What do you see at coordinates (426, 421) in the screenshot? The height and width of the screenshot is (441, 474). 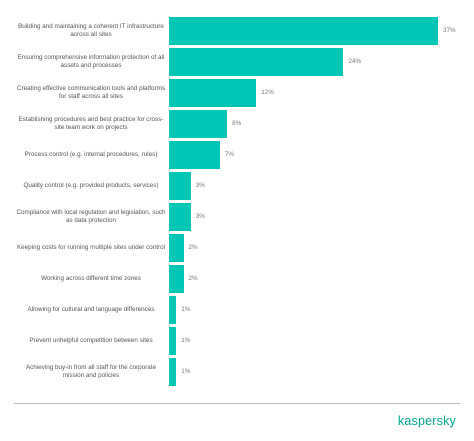 I see `logo: kaspersky` at bounding box center [426, 421].